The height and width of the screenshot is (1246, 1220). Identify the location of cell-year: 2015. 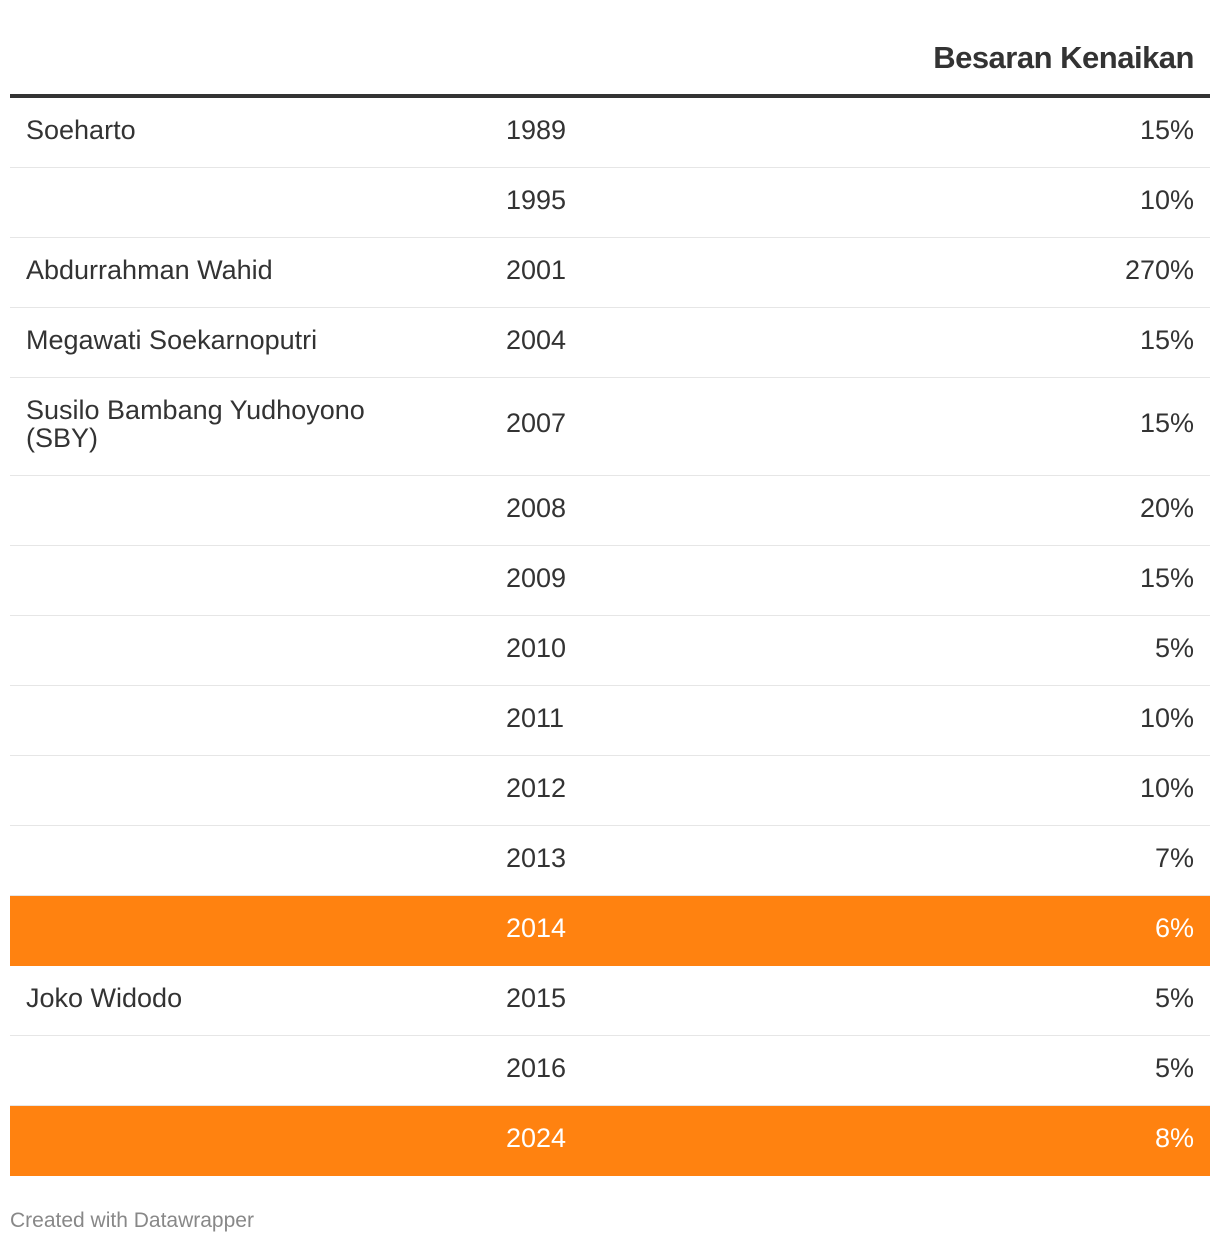
(536, 998).